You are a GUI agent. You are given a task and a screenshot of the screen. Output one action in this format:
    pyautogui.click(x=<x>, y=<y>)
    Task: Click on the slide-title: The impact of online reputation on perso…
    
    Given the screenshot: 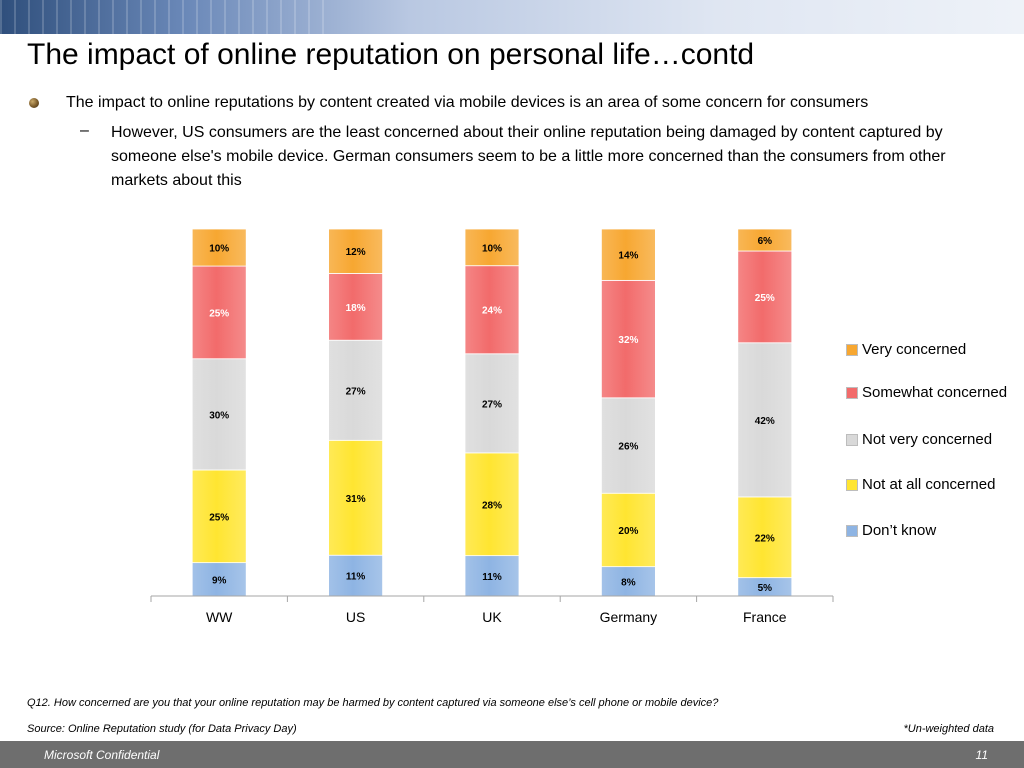 What is the action you would take?
    pyautogui.click(x=391, y=54)
    